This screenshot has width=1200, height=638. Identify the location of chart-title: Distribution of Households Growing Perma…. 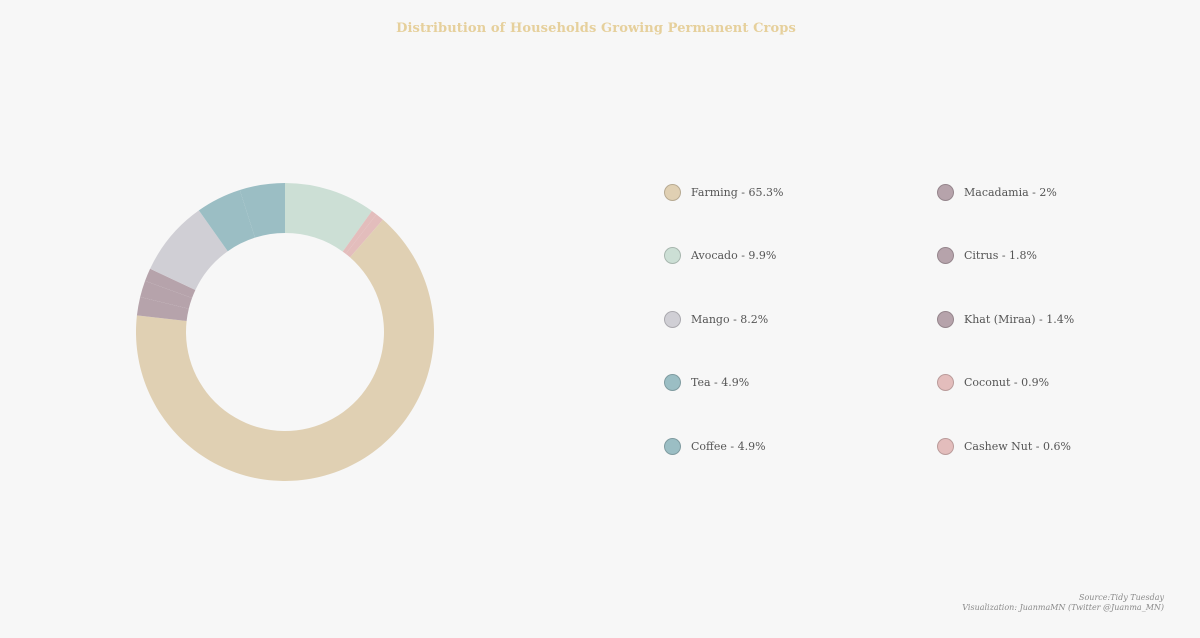
(596, 28).